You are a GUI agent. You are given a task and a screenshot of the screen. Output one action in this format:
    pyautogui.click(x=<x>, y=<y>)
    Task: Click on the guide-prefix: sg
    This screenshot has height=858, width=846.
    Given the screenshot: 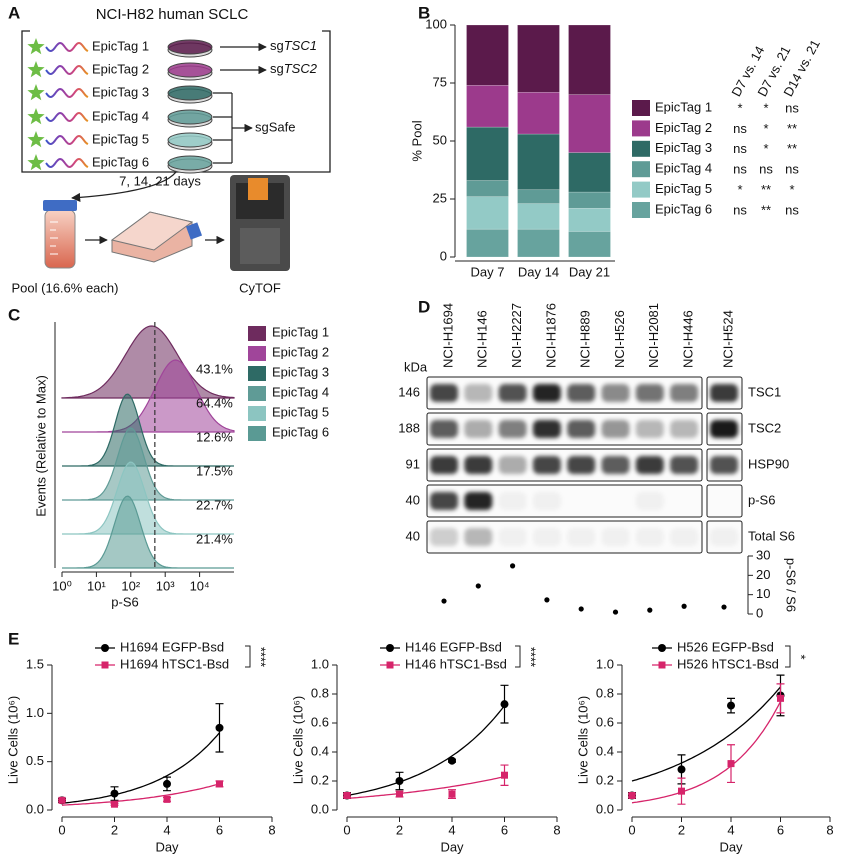 What is the action you would take?
    pyautogui.click(x=277, y=45)
    